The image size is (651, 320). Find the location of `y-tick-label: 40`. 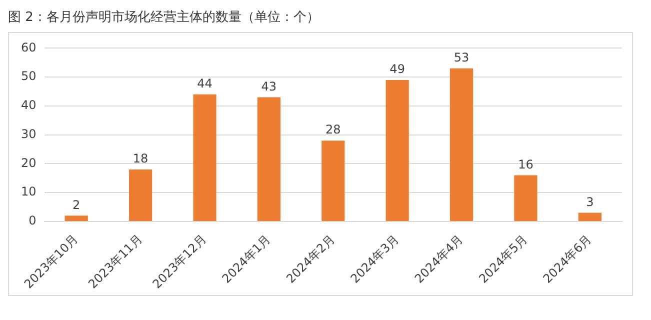

y-tick-label: 40 is located at coordinates (28, 105).